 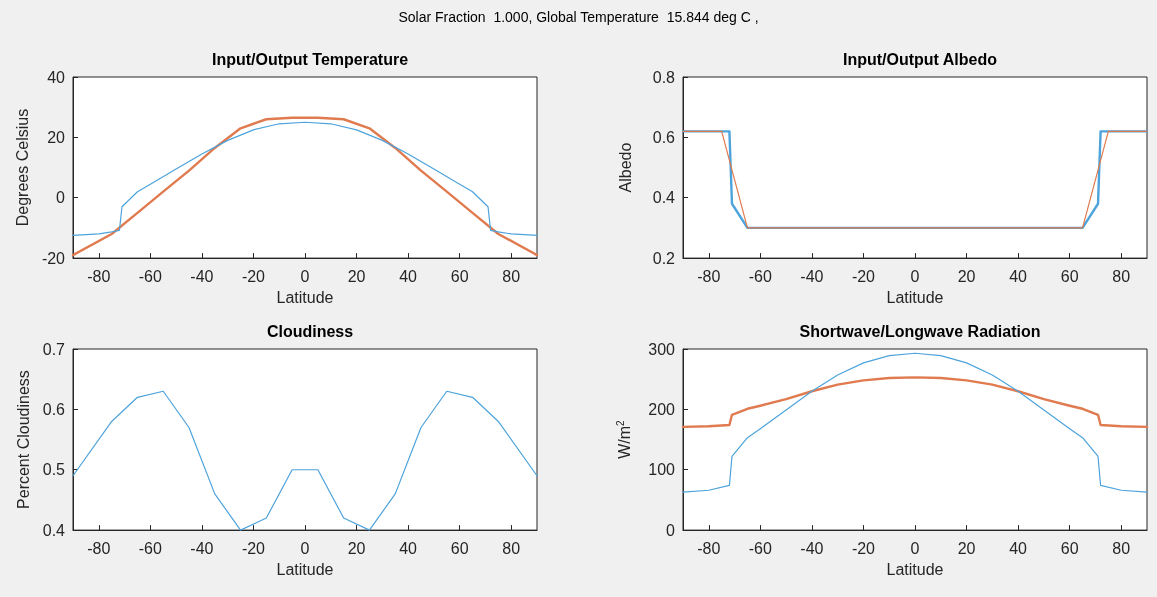 What do you see at coordinates (920, 59) in the screenshot?
I see `chart-title: Input/Output Albedo` at bounding box center [920, 59].